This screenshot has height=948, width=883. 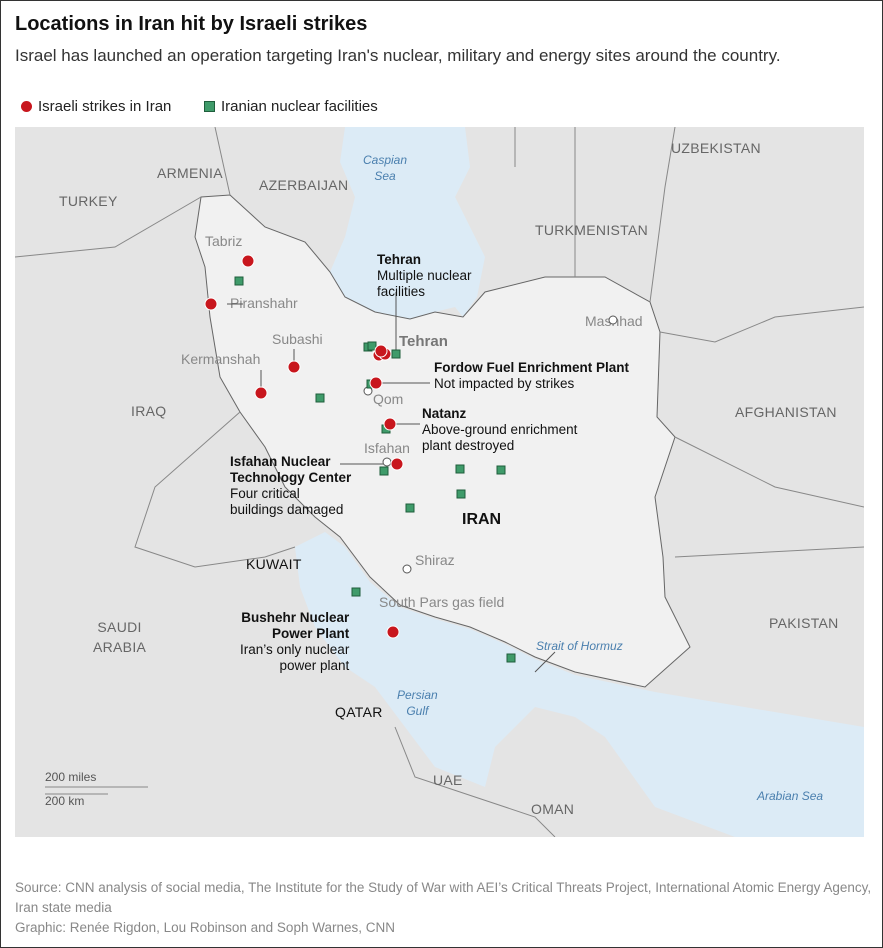 What do you see at coordinates (390, 424) in the screenshot?
I see `strike-marker-natanz` at bounding box center [390, 424].